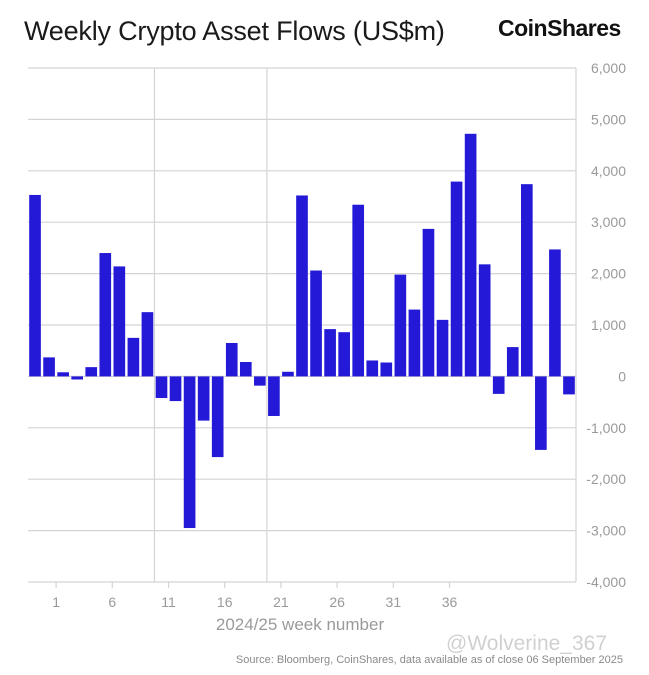  I want to click on y-tick-label: 1,000, so click(608, 325).